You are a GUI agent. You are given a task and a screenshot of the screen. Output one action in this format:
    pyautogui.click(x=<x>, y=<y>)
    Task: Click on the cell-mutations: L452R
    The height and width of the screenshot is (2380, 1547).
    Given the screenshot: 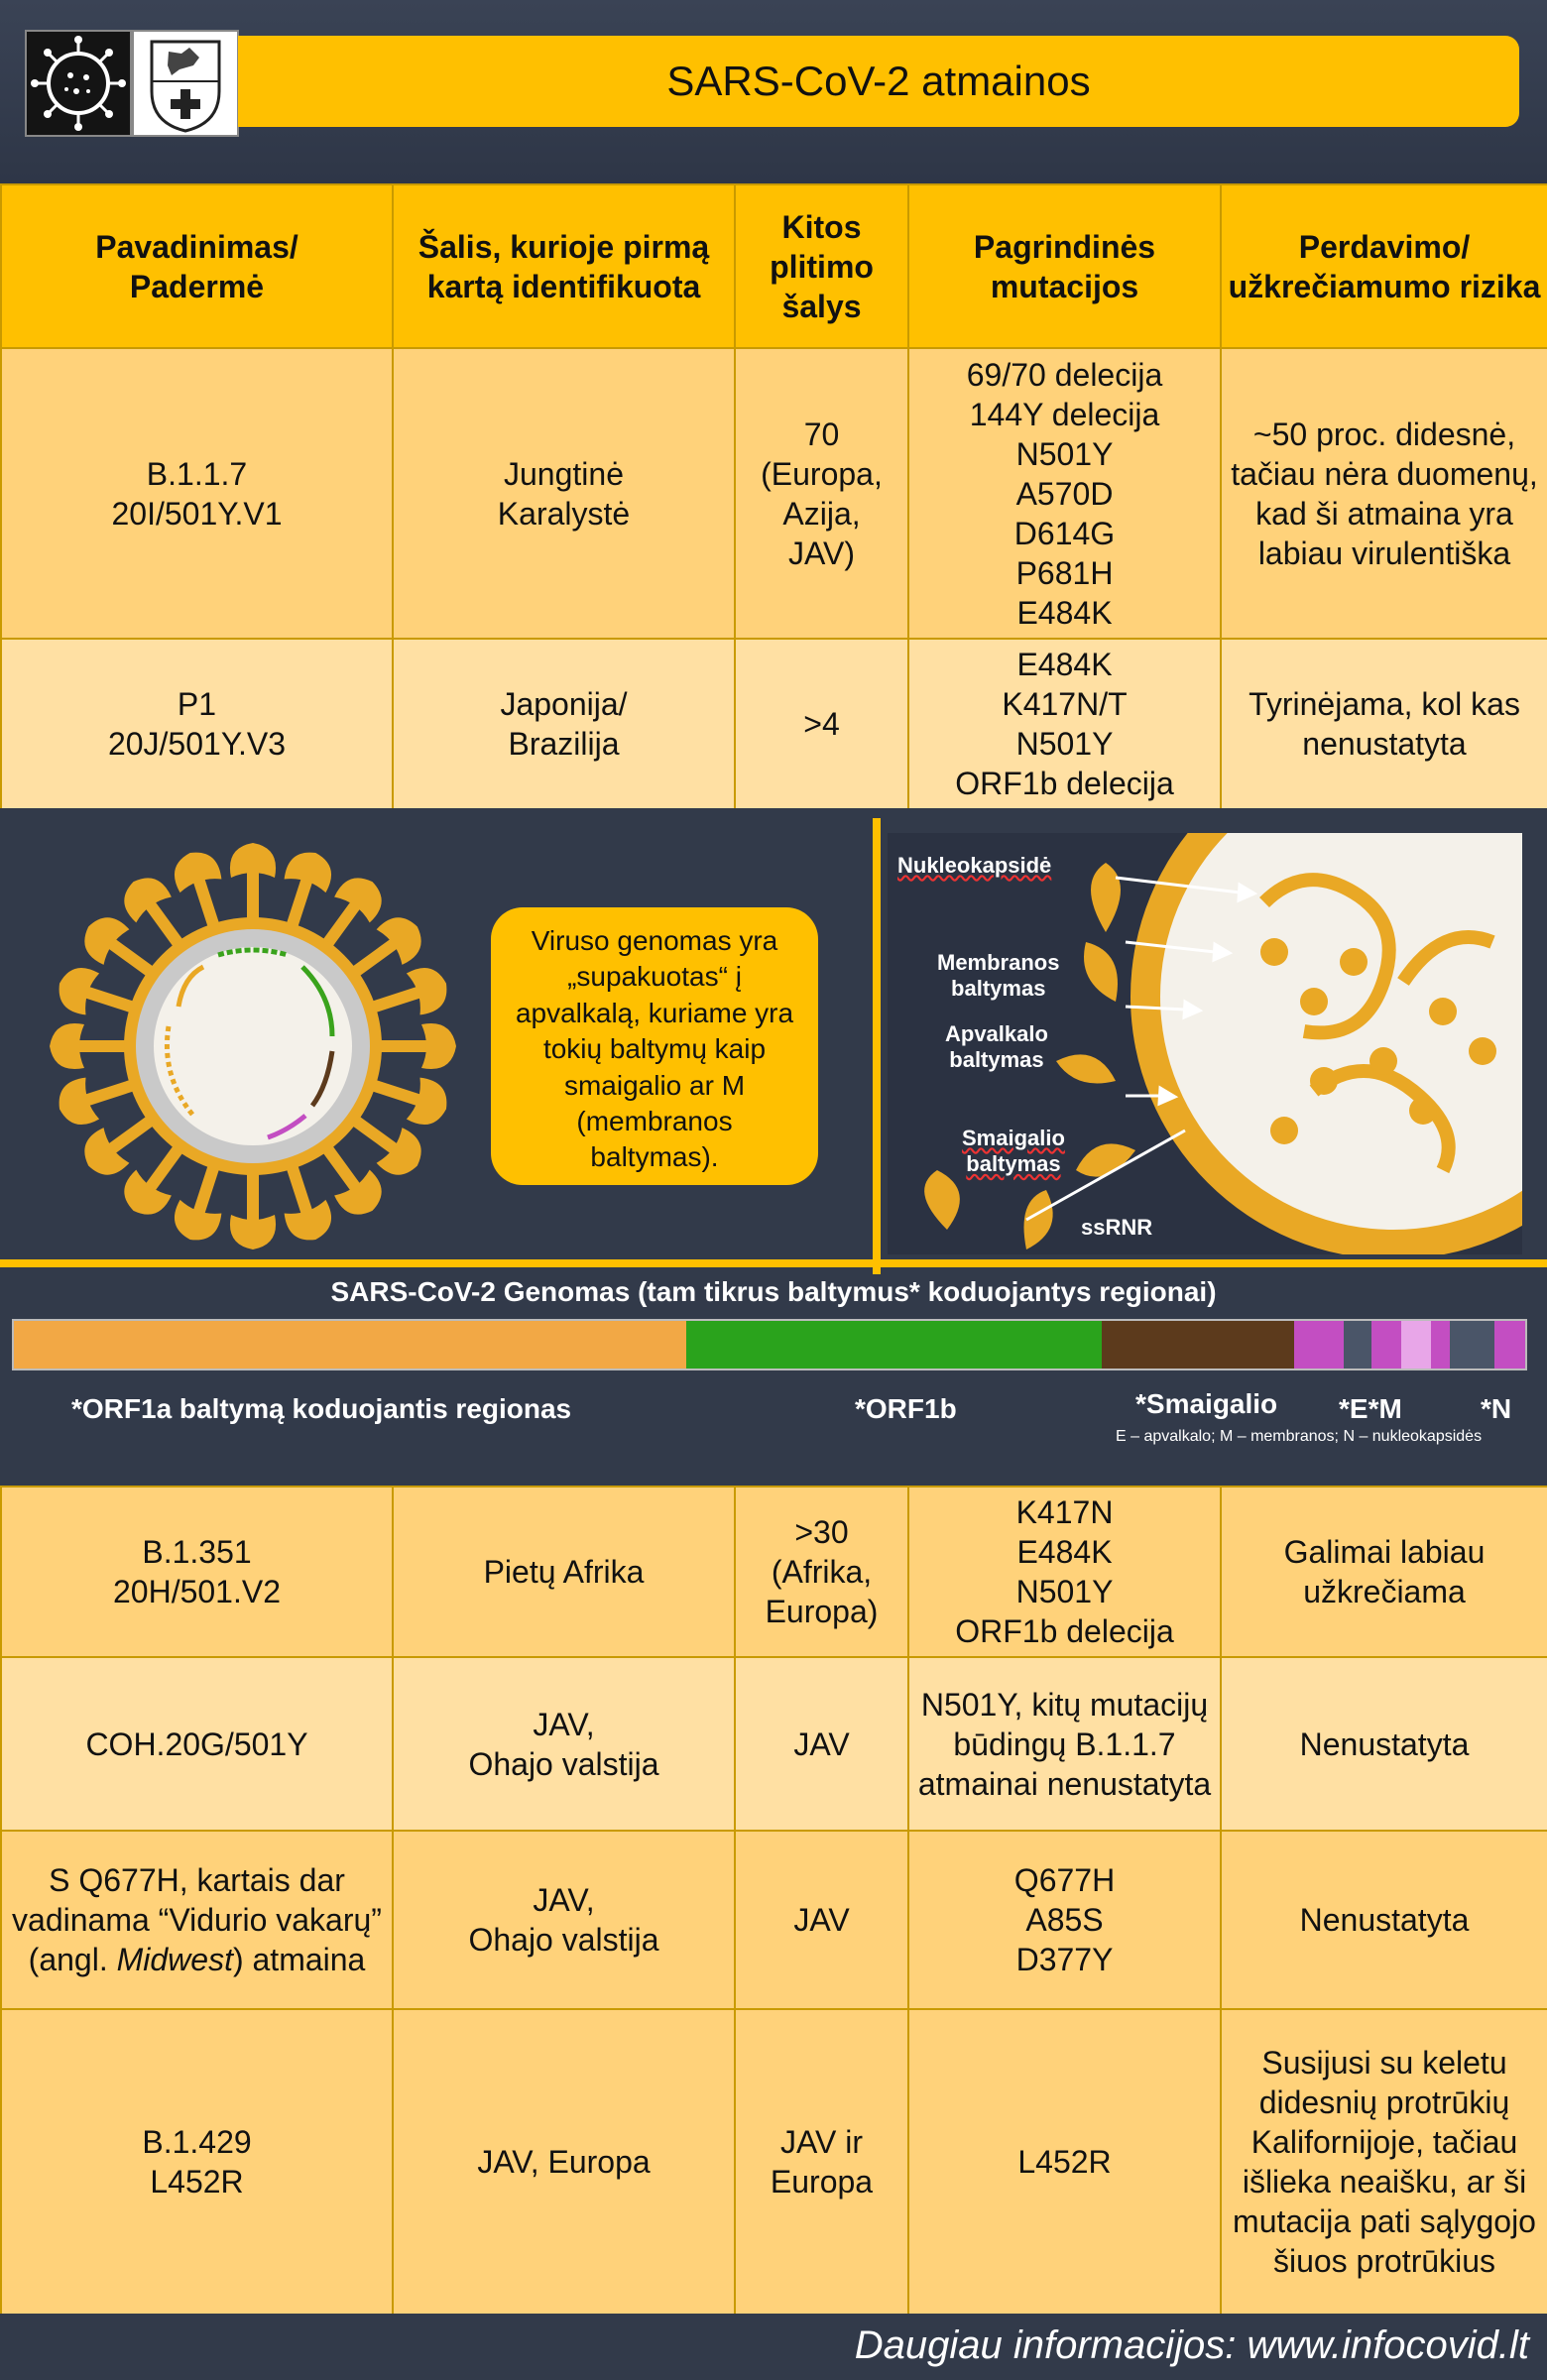 What is the action you would take?
    pyautogui.click(x=1064, y=2162)
    